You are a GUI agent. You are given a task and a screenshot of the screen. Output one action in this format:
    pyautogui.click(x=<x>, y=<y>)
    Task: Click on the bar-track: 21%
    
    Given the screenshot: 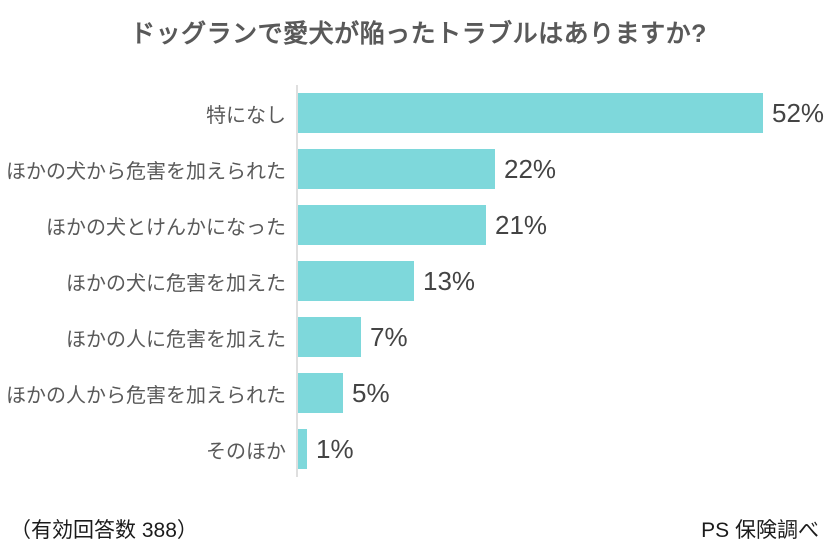 What is the action you would take?
    pyautogui.click(x=567, y=225)
    